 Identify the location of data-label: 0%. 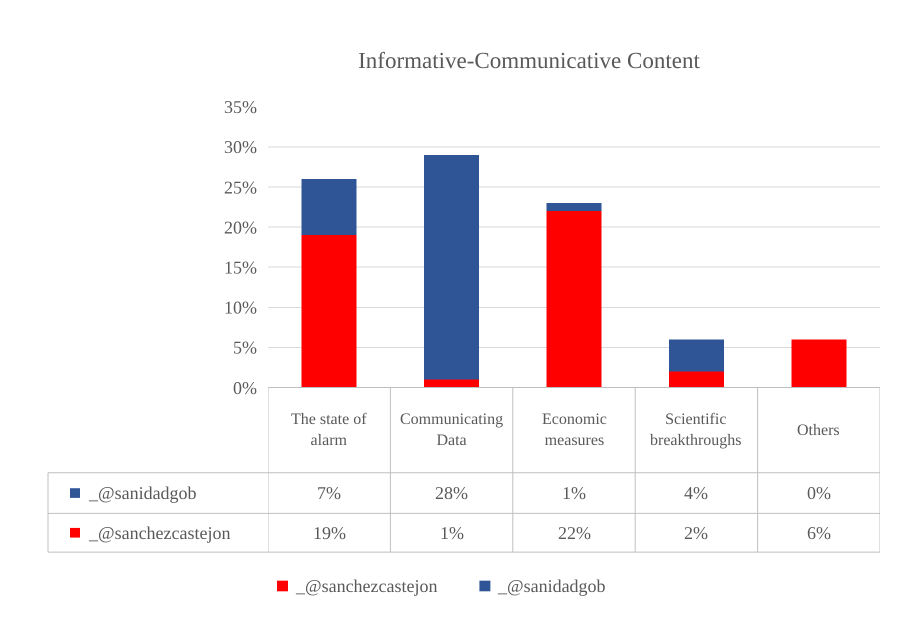
(819, 493).